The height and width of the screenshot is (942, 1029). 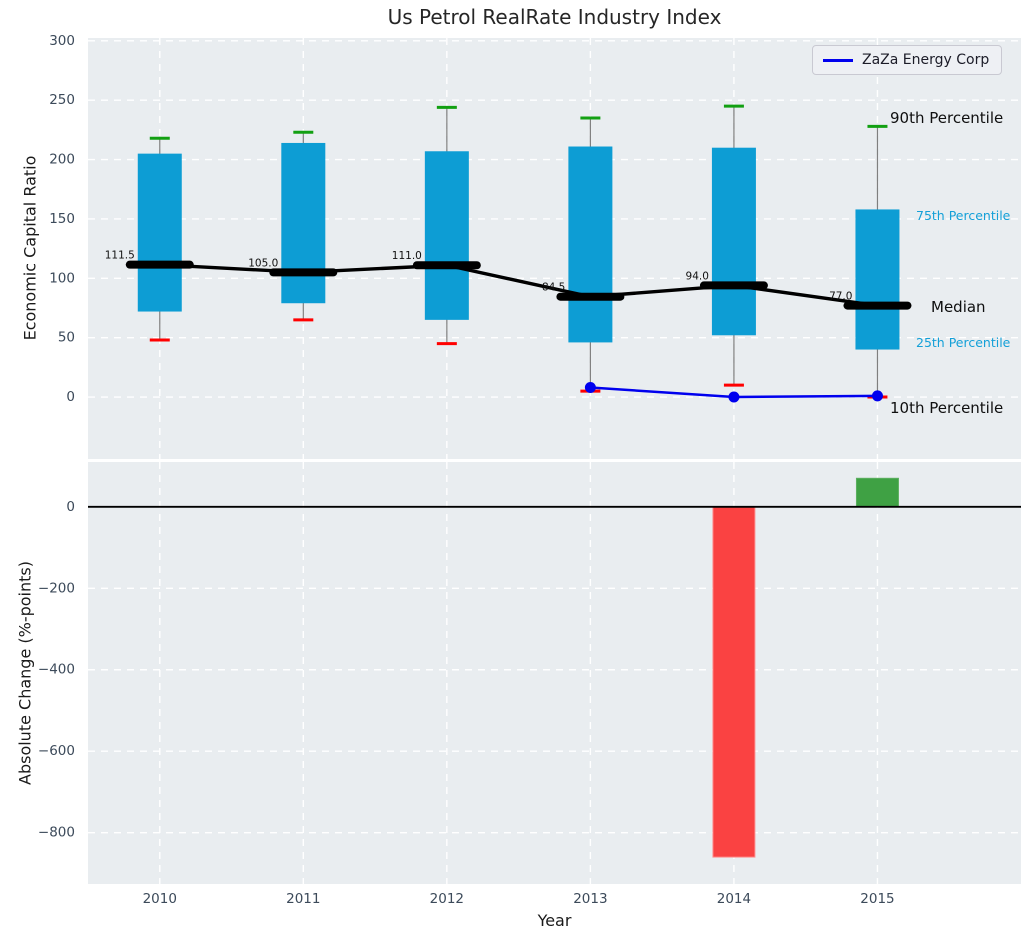 I want to click on iqr-box-2012, so click(x=446, y=235).